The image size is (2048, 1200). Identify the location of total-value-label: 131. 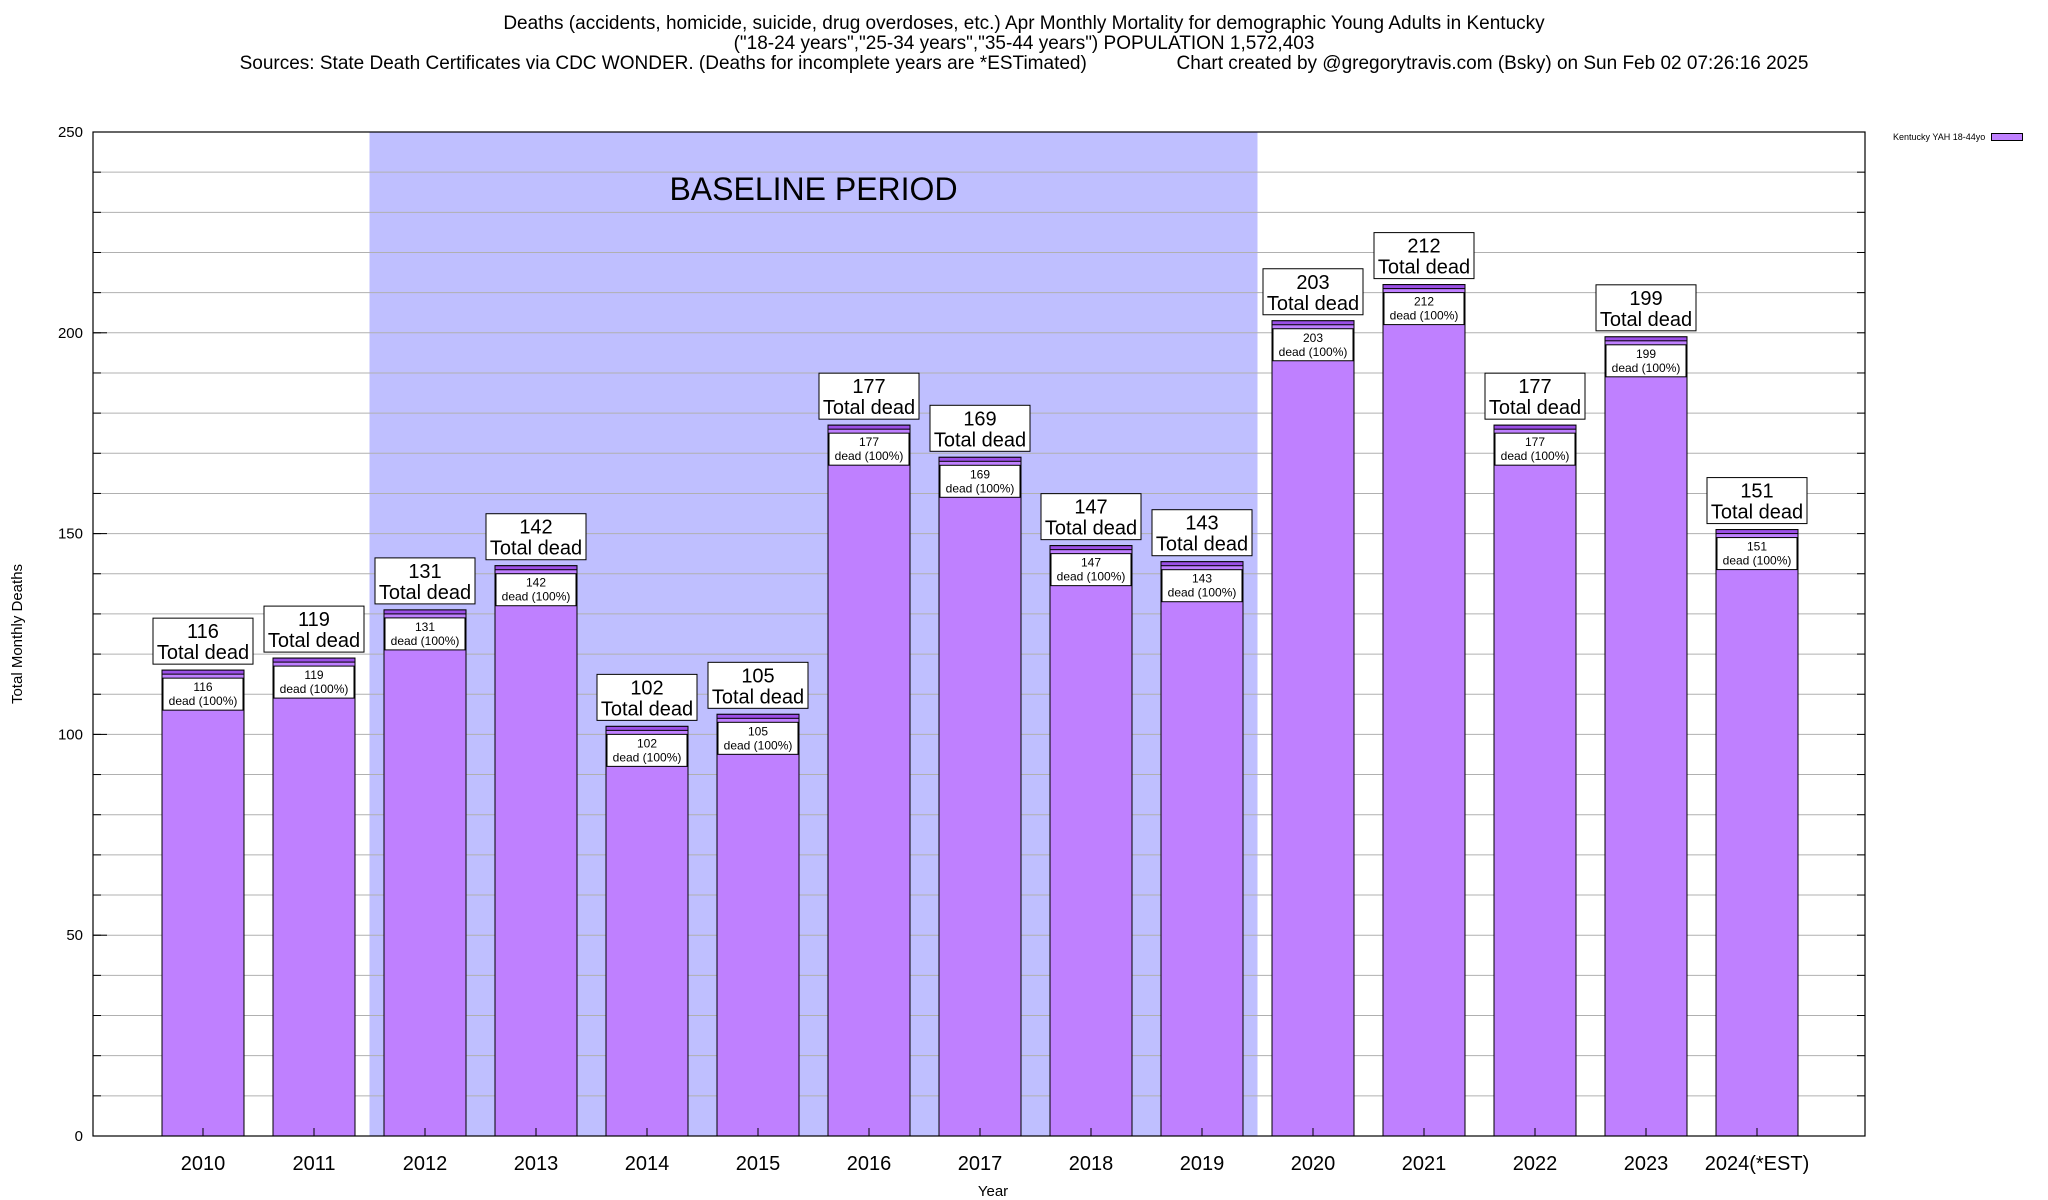
(424, 572).